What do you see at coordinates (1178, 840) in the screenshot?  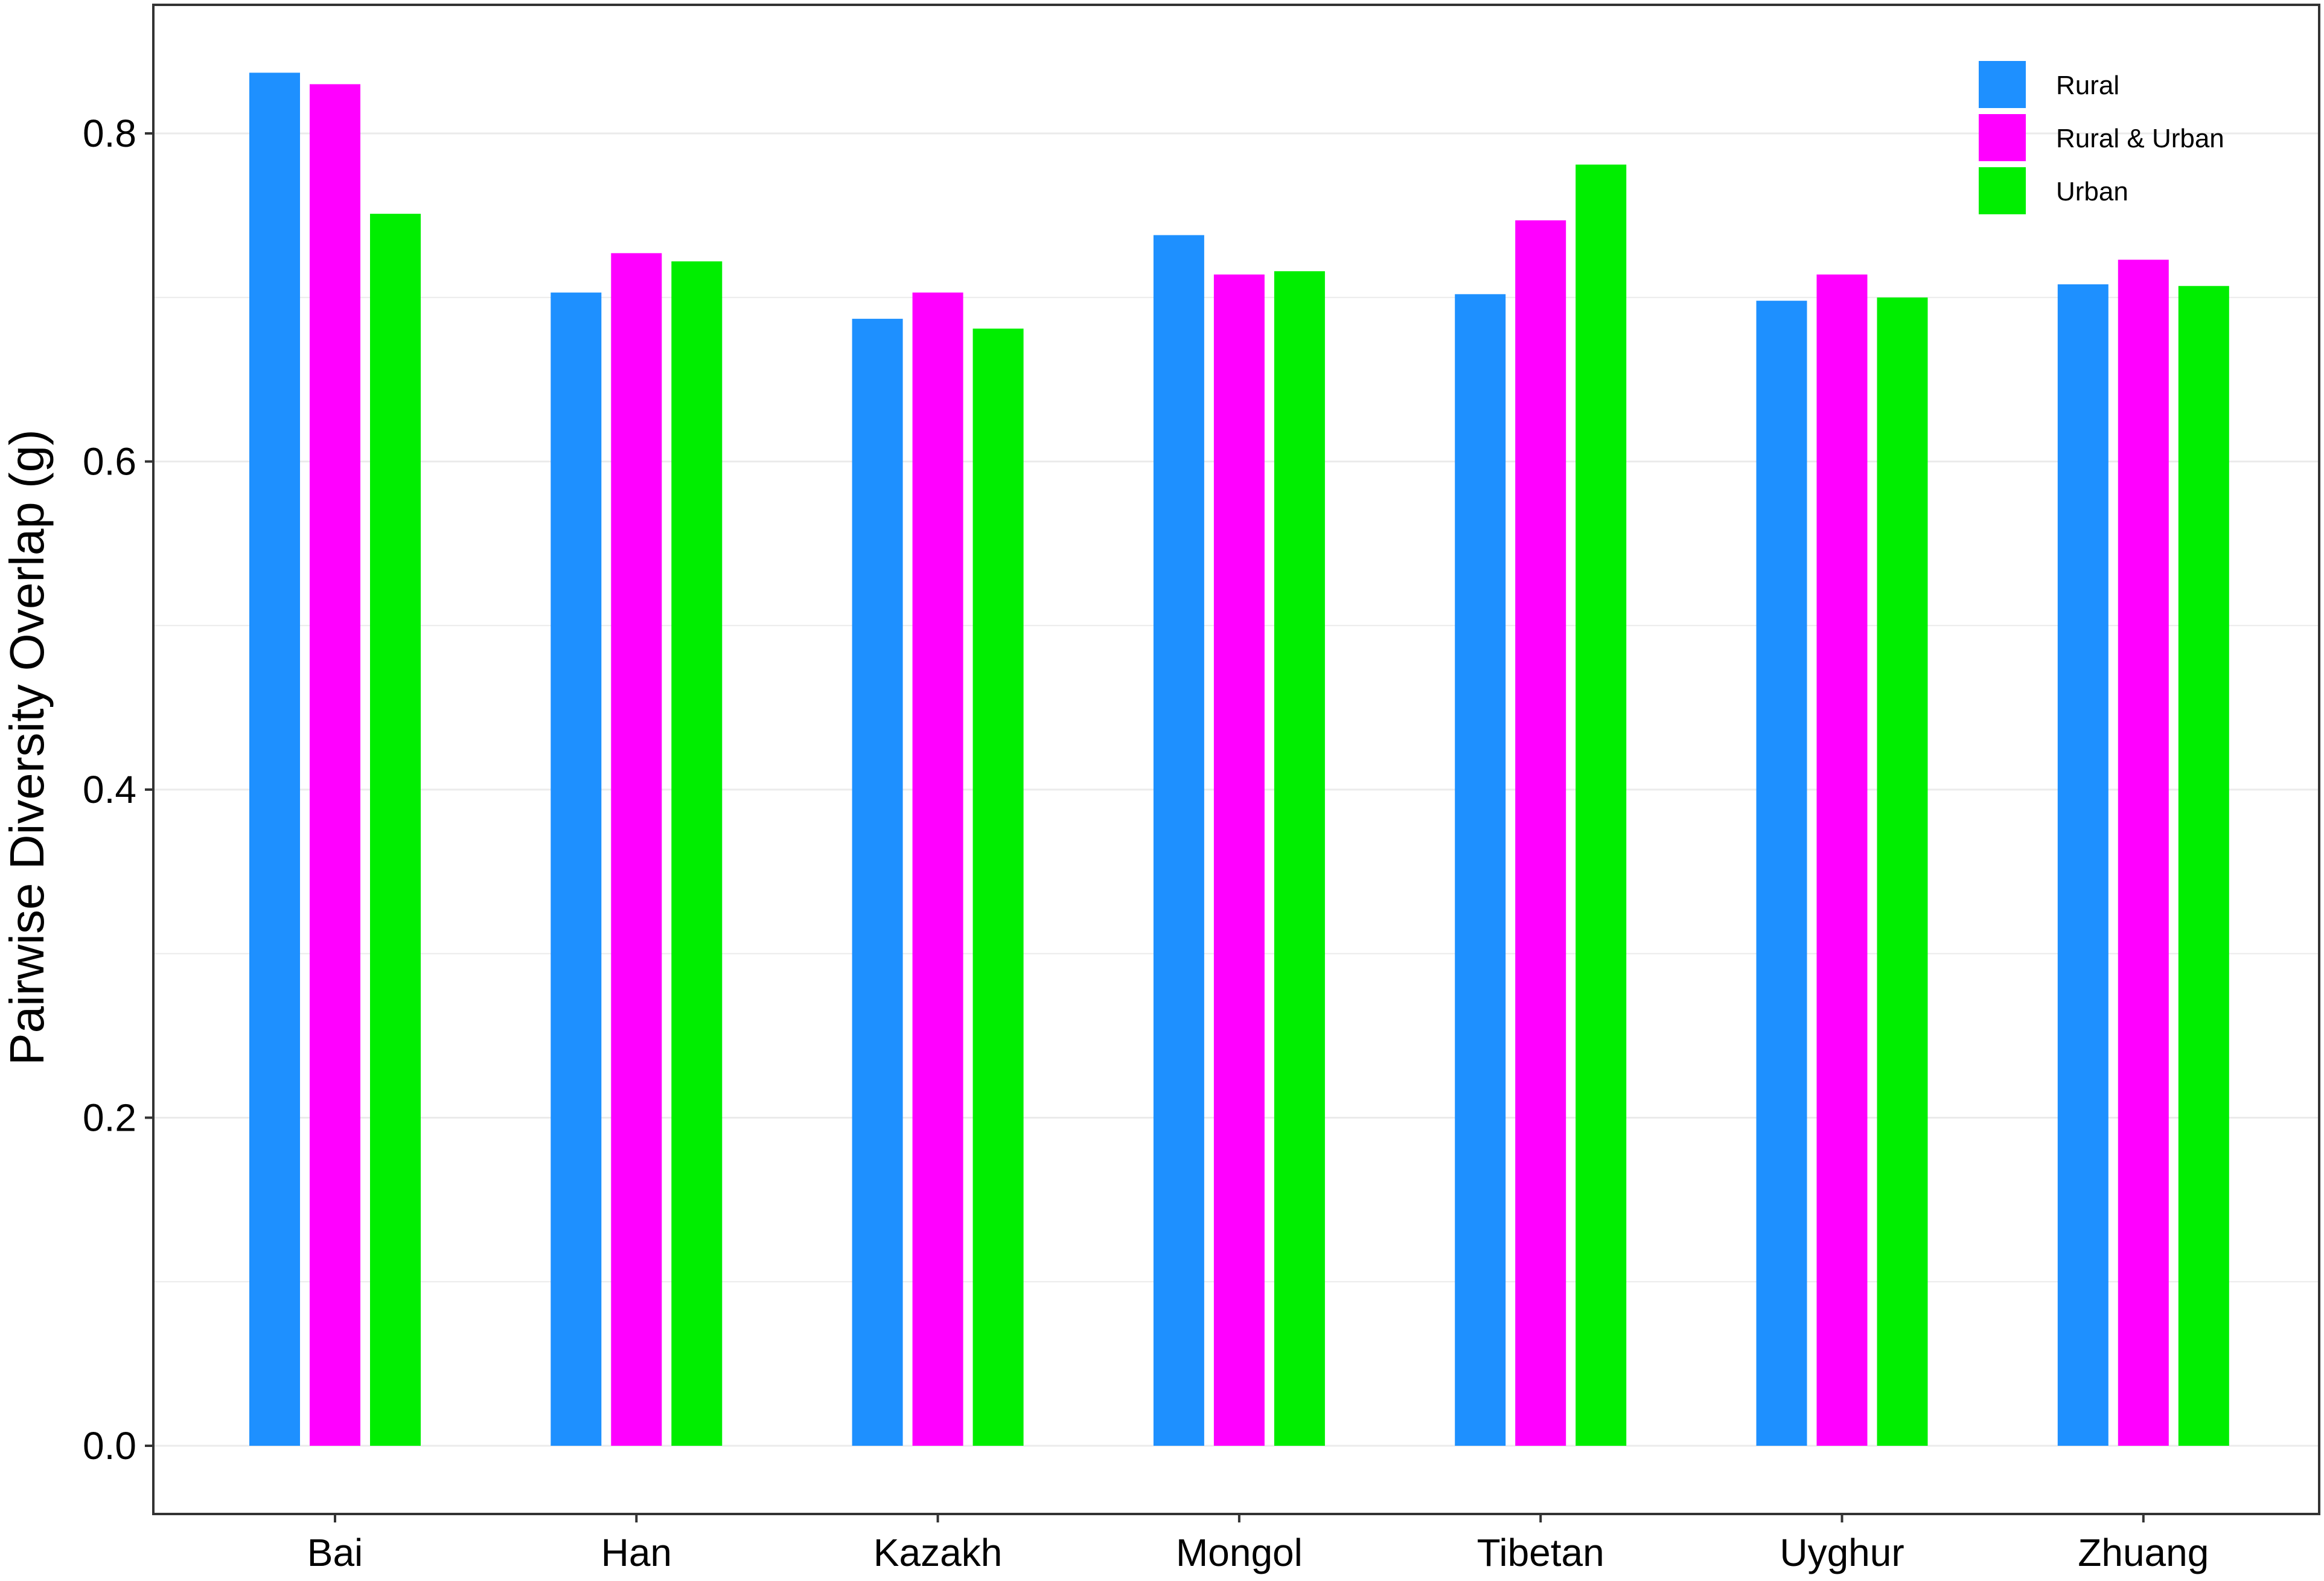 I see `bar-mongol-rural` at bounding box center [1178, 840].